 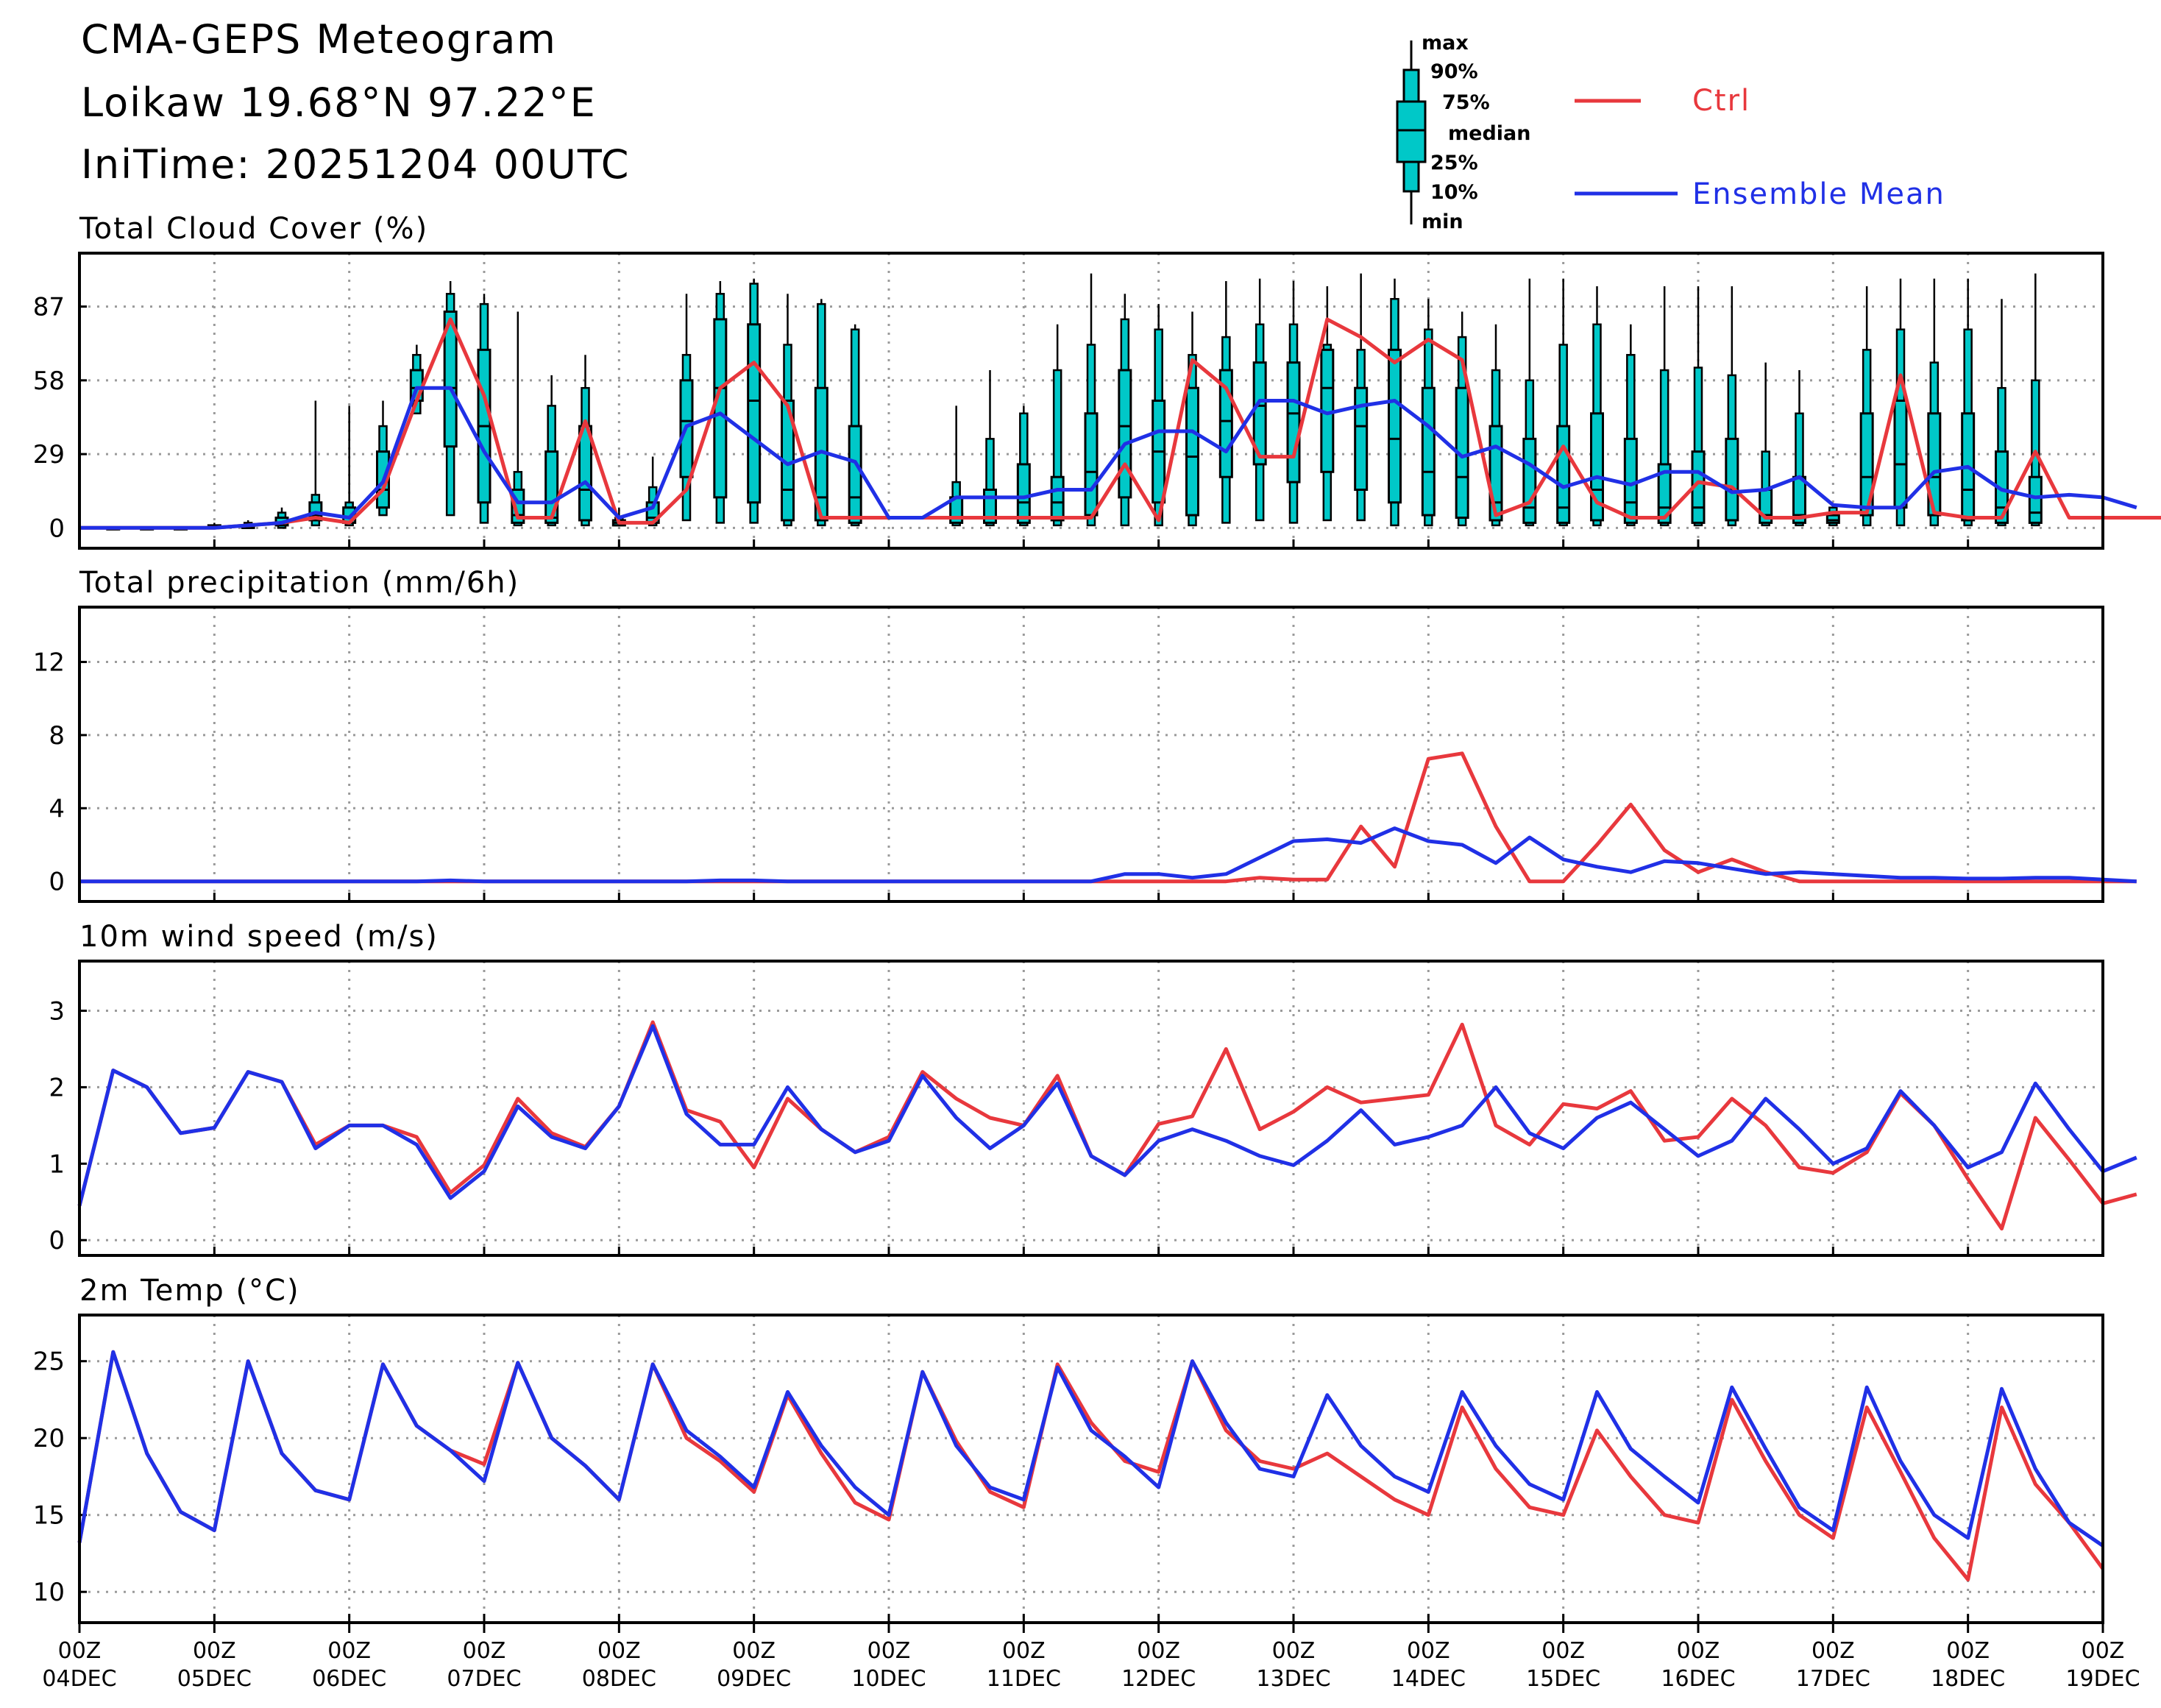 What do you see at coordinates (189, 1291) in the screenshot?
I see `panel-title: 2m Temp (°C)` at bounding box center [189, 1291].